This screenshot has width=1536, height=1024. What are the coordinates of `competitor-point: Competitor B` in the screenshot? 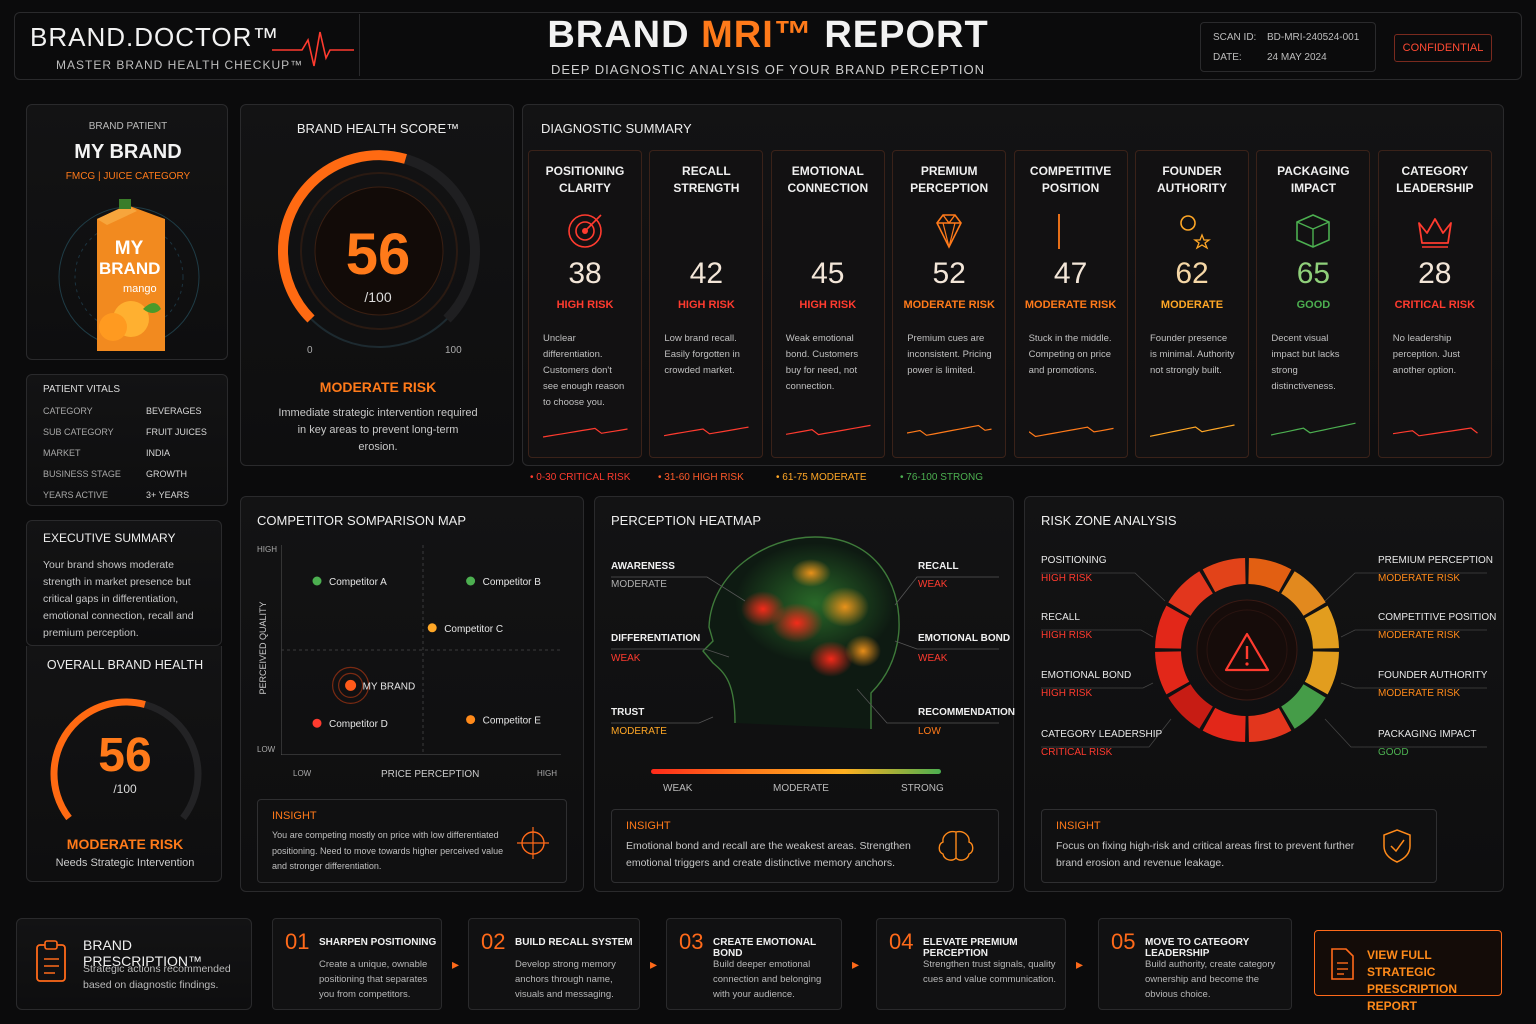 It's located at (503, 582).